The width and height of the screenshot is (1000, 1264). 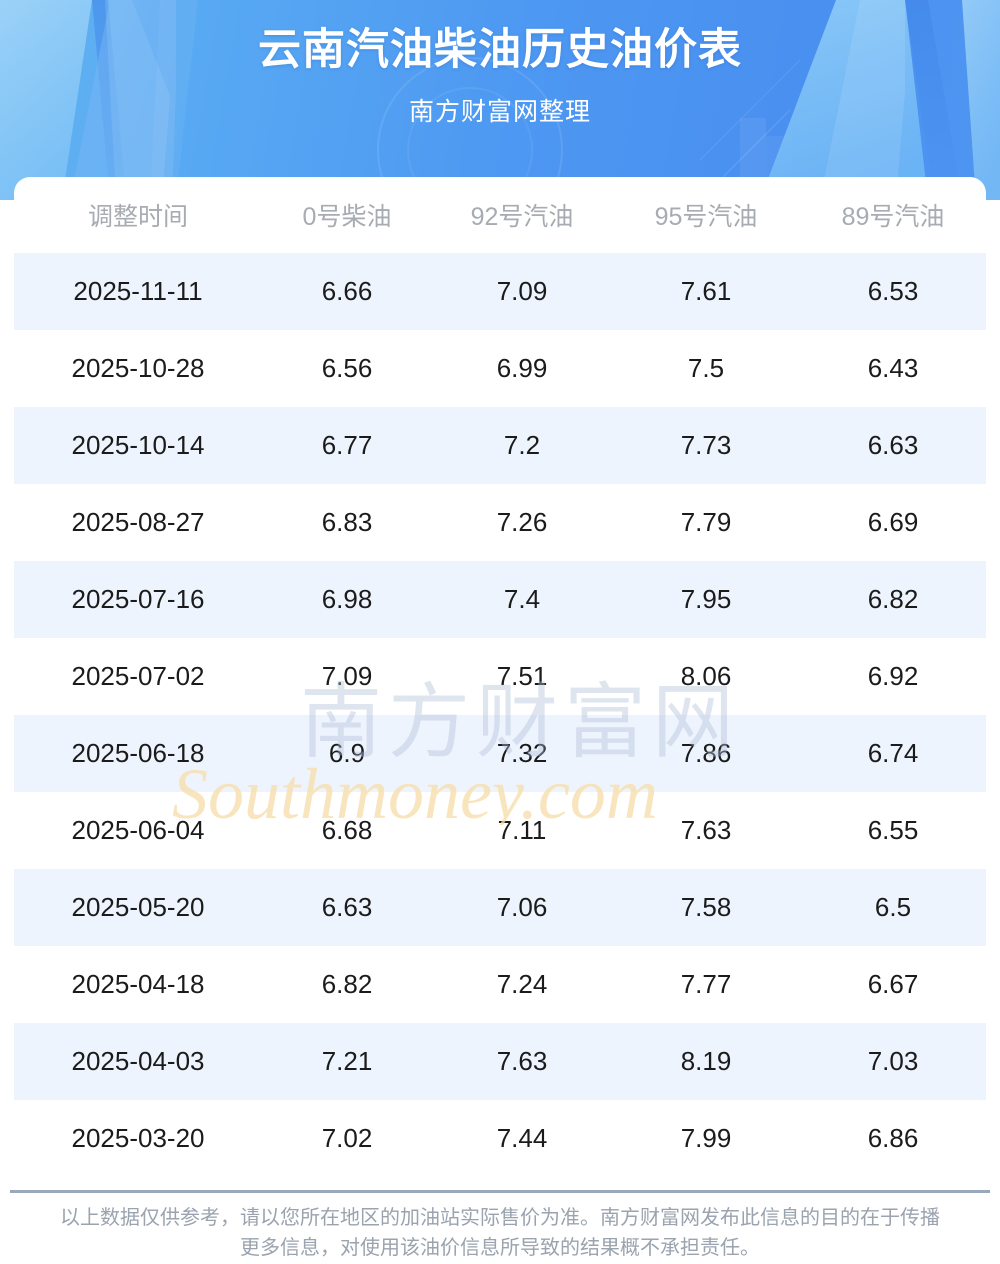 I want to click on cell-gas_95: 7.5, so click(x=706, y=368).